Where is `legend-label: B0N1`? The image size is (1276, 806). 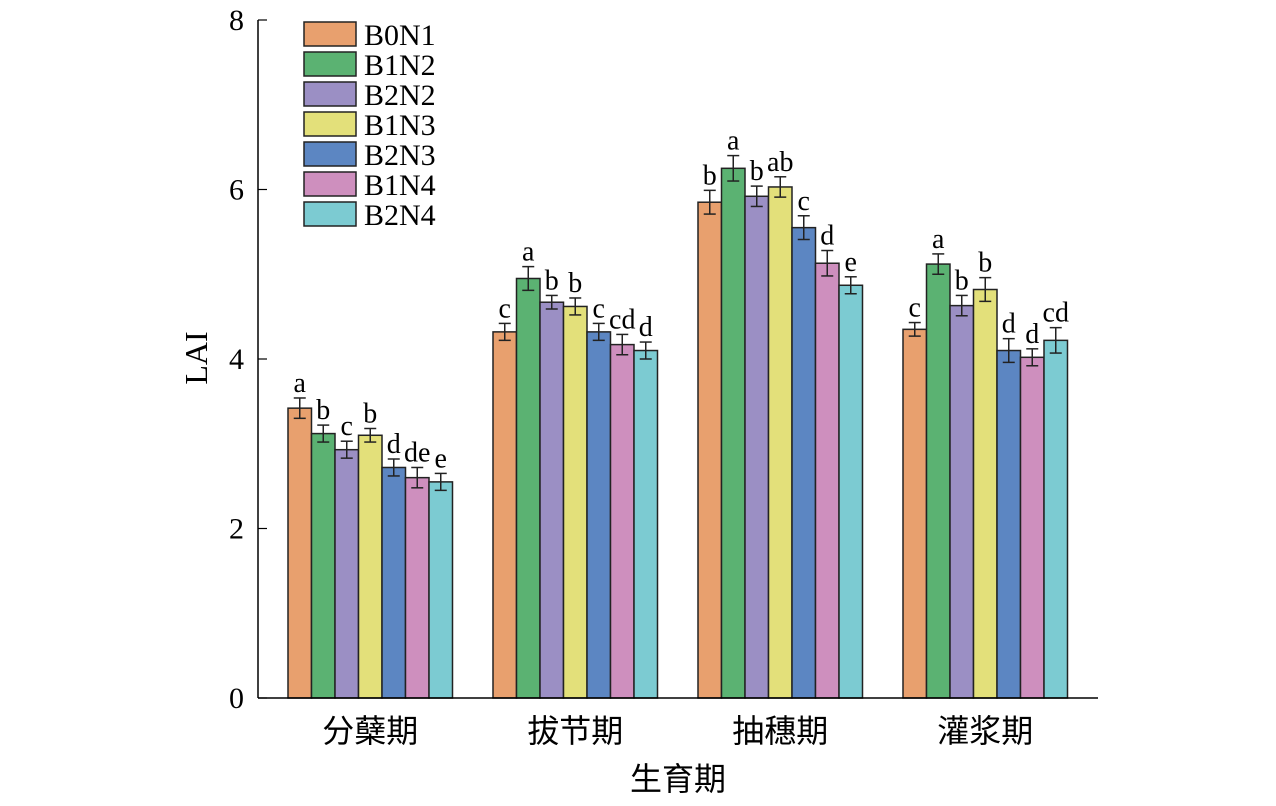 legend-label: B0N1 is located at coordinates (400, 35).